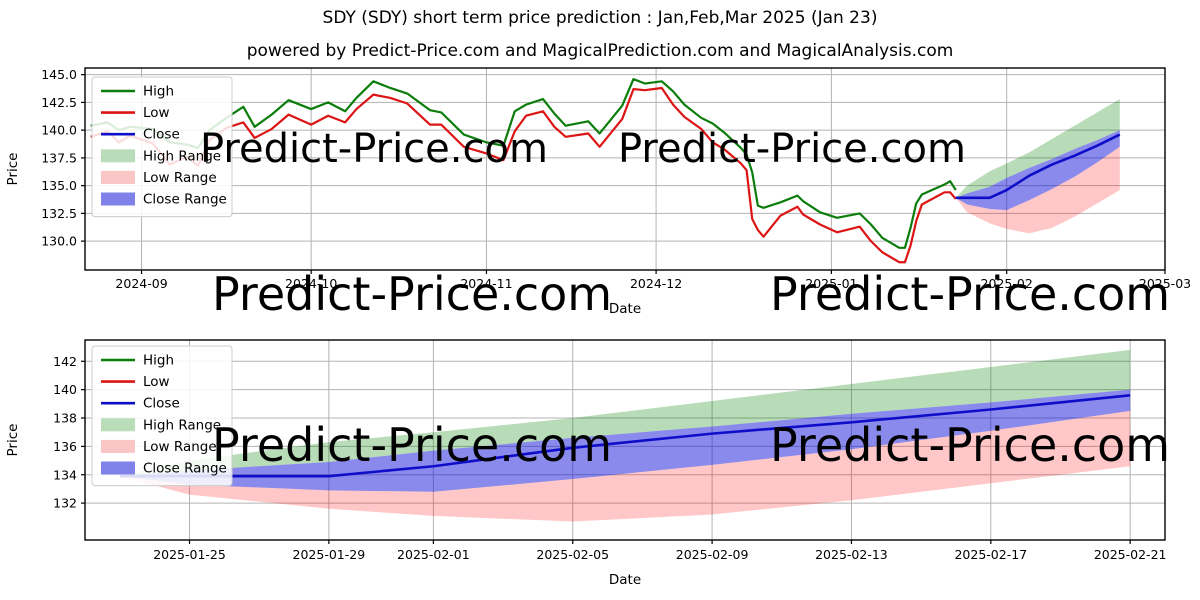  Describe the element at coordinates (59, 157) in the screenshot. I see `y-tick-label: 137.5` at that location.